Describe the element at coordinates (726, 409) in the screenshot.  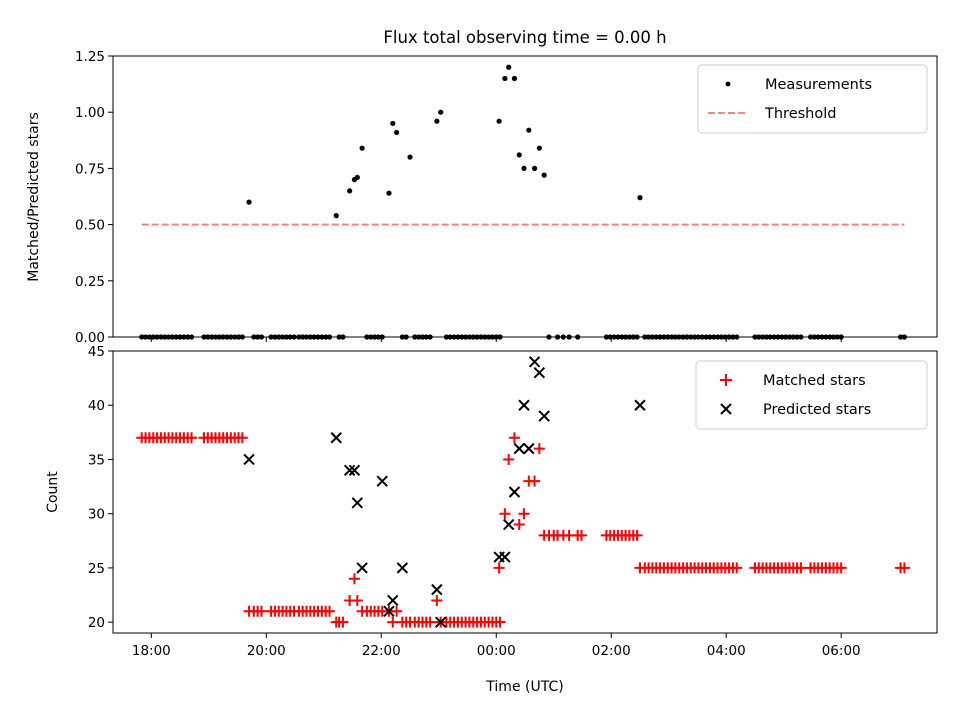
I see `legend-predicted-marker` at that location.